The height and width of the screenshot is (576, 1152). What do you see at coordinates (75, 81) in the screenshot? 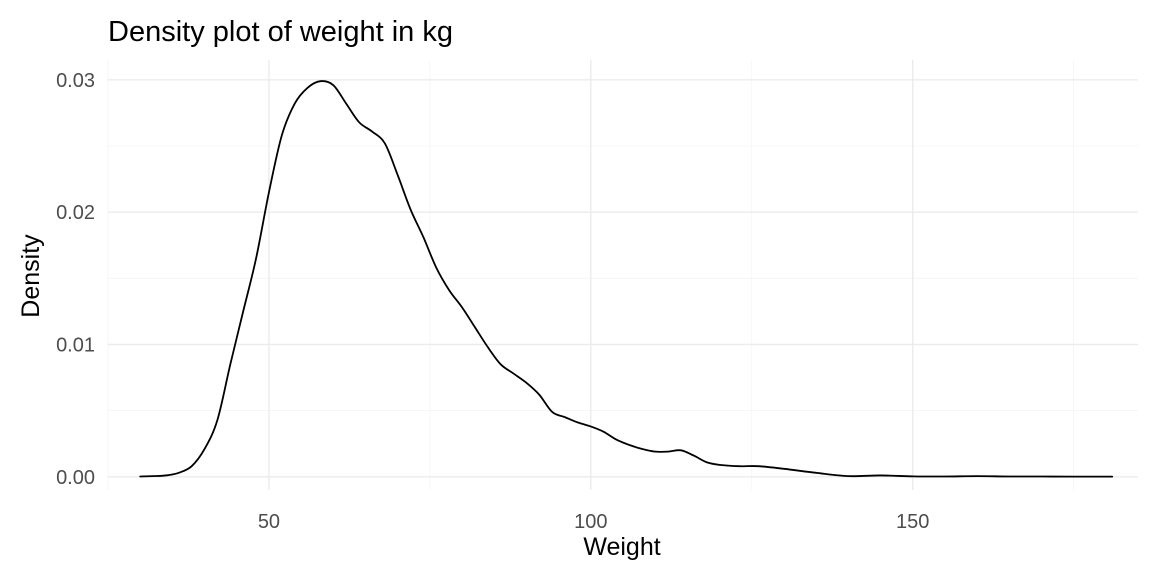
I see `y-tick-label: 0.03` at bounding box center [75, 81].